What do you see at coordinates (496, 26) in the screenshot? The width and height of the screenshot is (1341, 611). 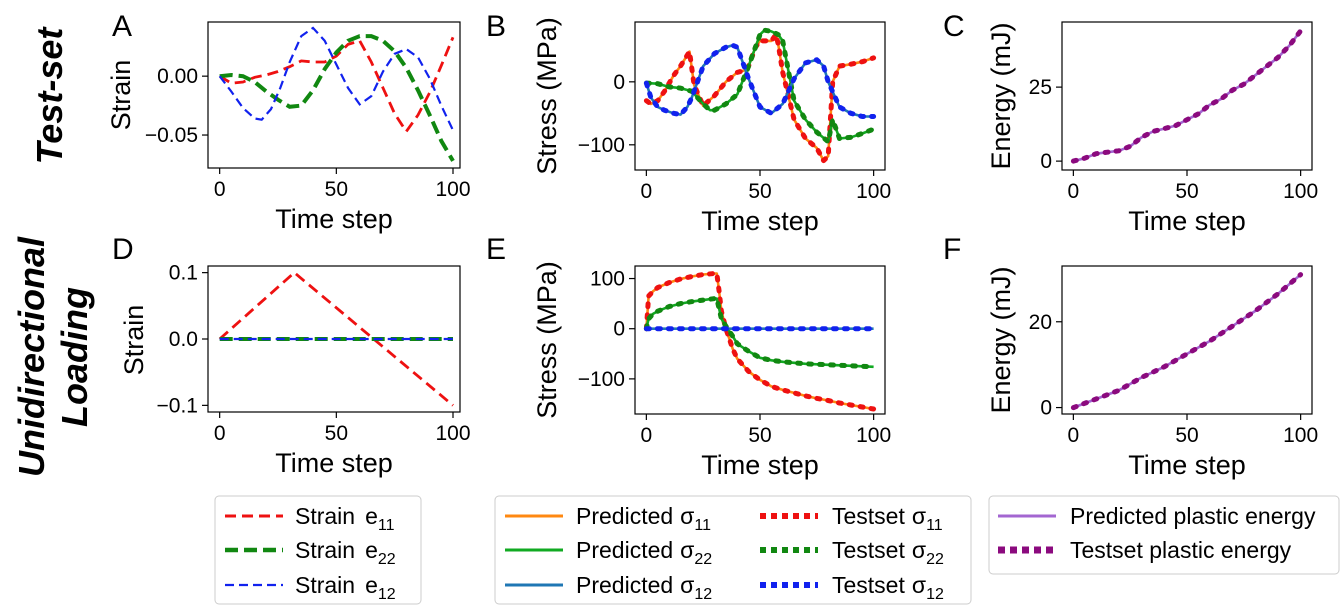 I see `panel-letter-b: B` at bounding box center [496, 26].